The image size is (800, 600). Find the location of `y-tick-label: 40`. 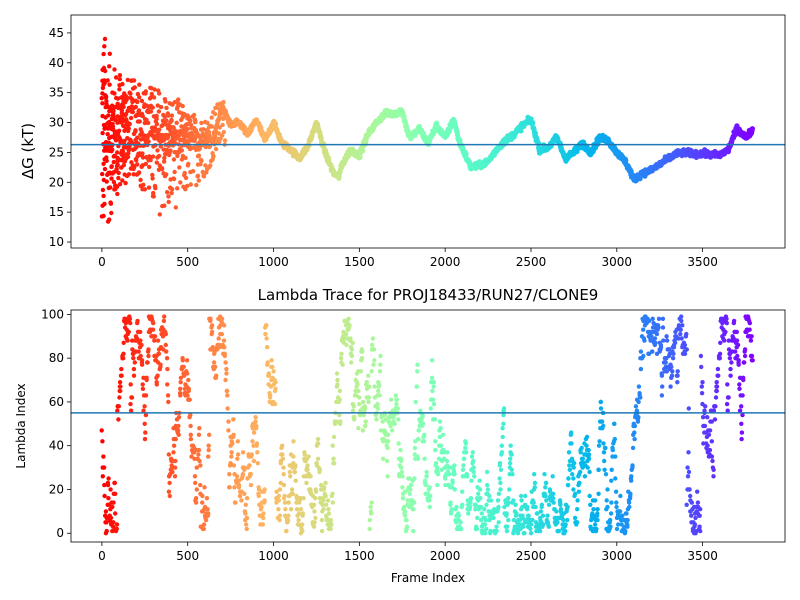

y-tick-label: 40 is located at coordinates (56, 446).